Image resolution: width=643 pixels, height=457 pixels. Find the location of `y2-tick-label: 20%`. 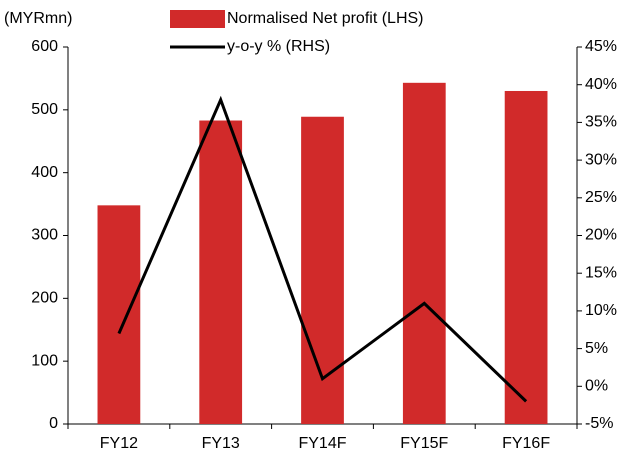

y2-tick-label: 20% is located at coordinates (601, 235).